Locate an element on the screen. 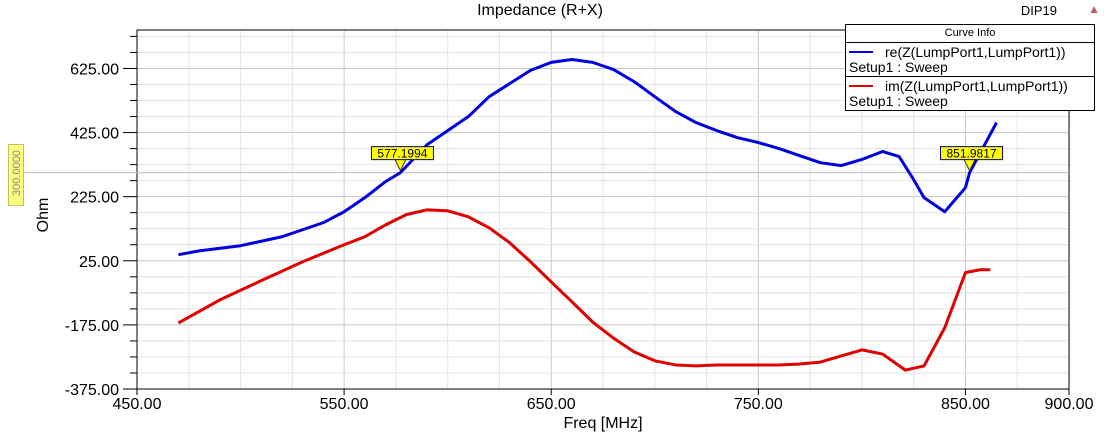 Image resolution: width=1109 pixels, height=432 pixels. legend-swatch-im is located at coordinates (861, 85).